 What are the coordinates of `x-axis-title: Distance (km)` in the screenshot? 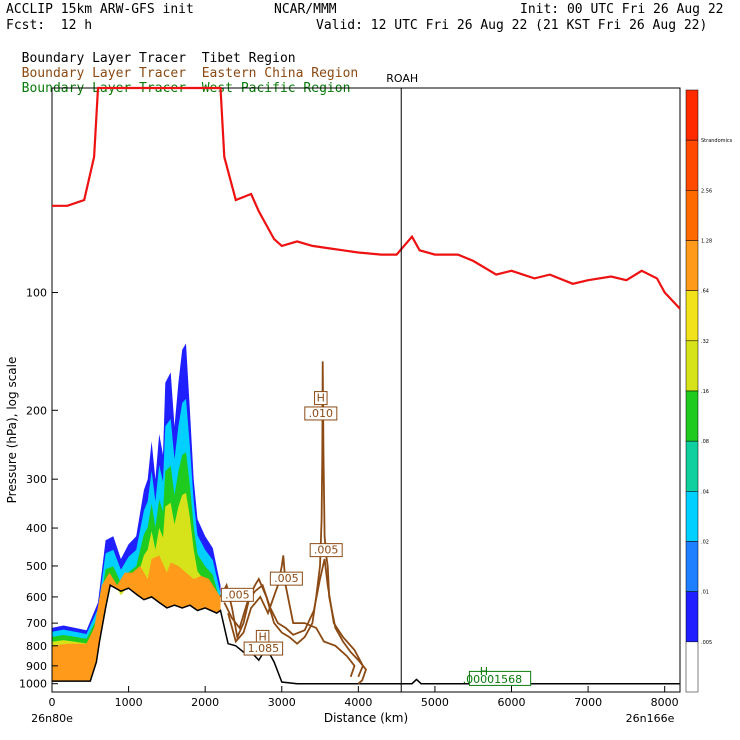 It's located at (366, 718).